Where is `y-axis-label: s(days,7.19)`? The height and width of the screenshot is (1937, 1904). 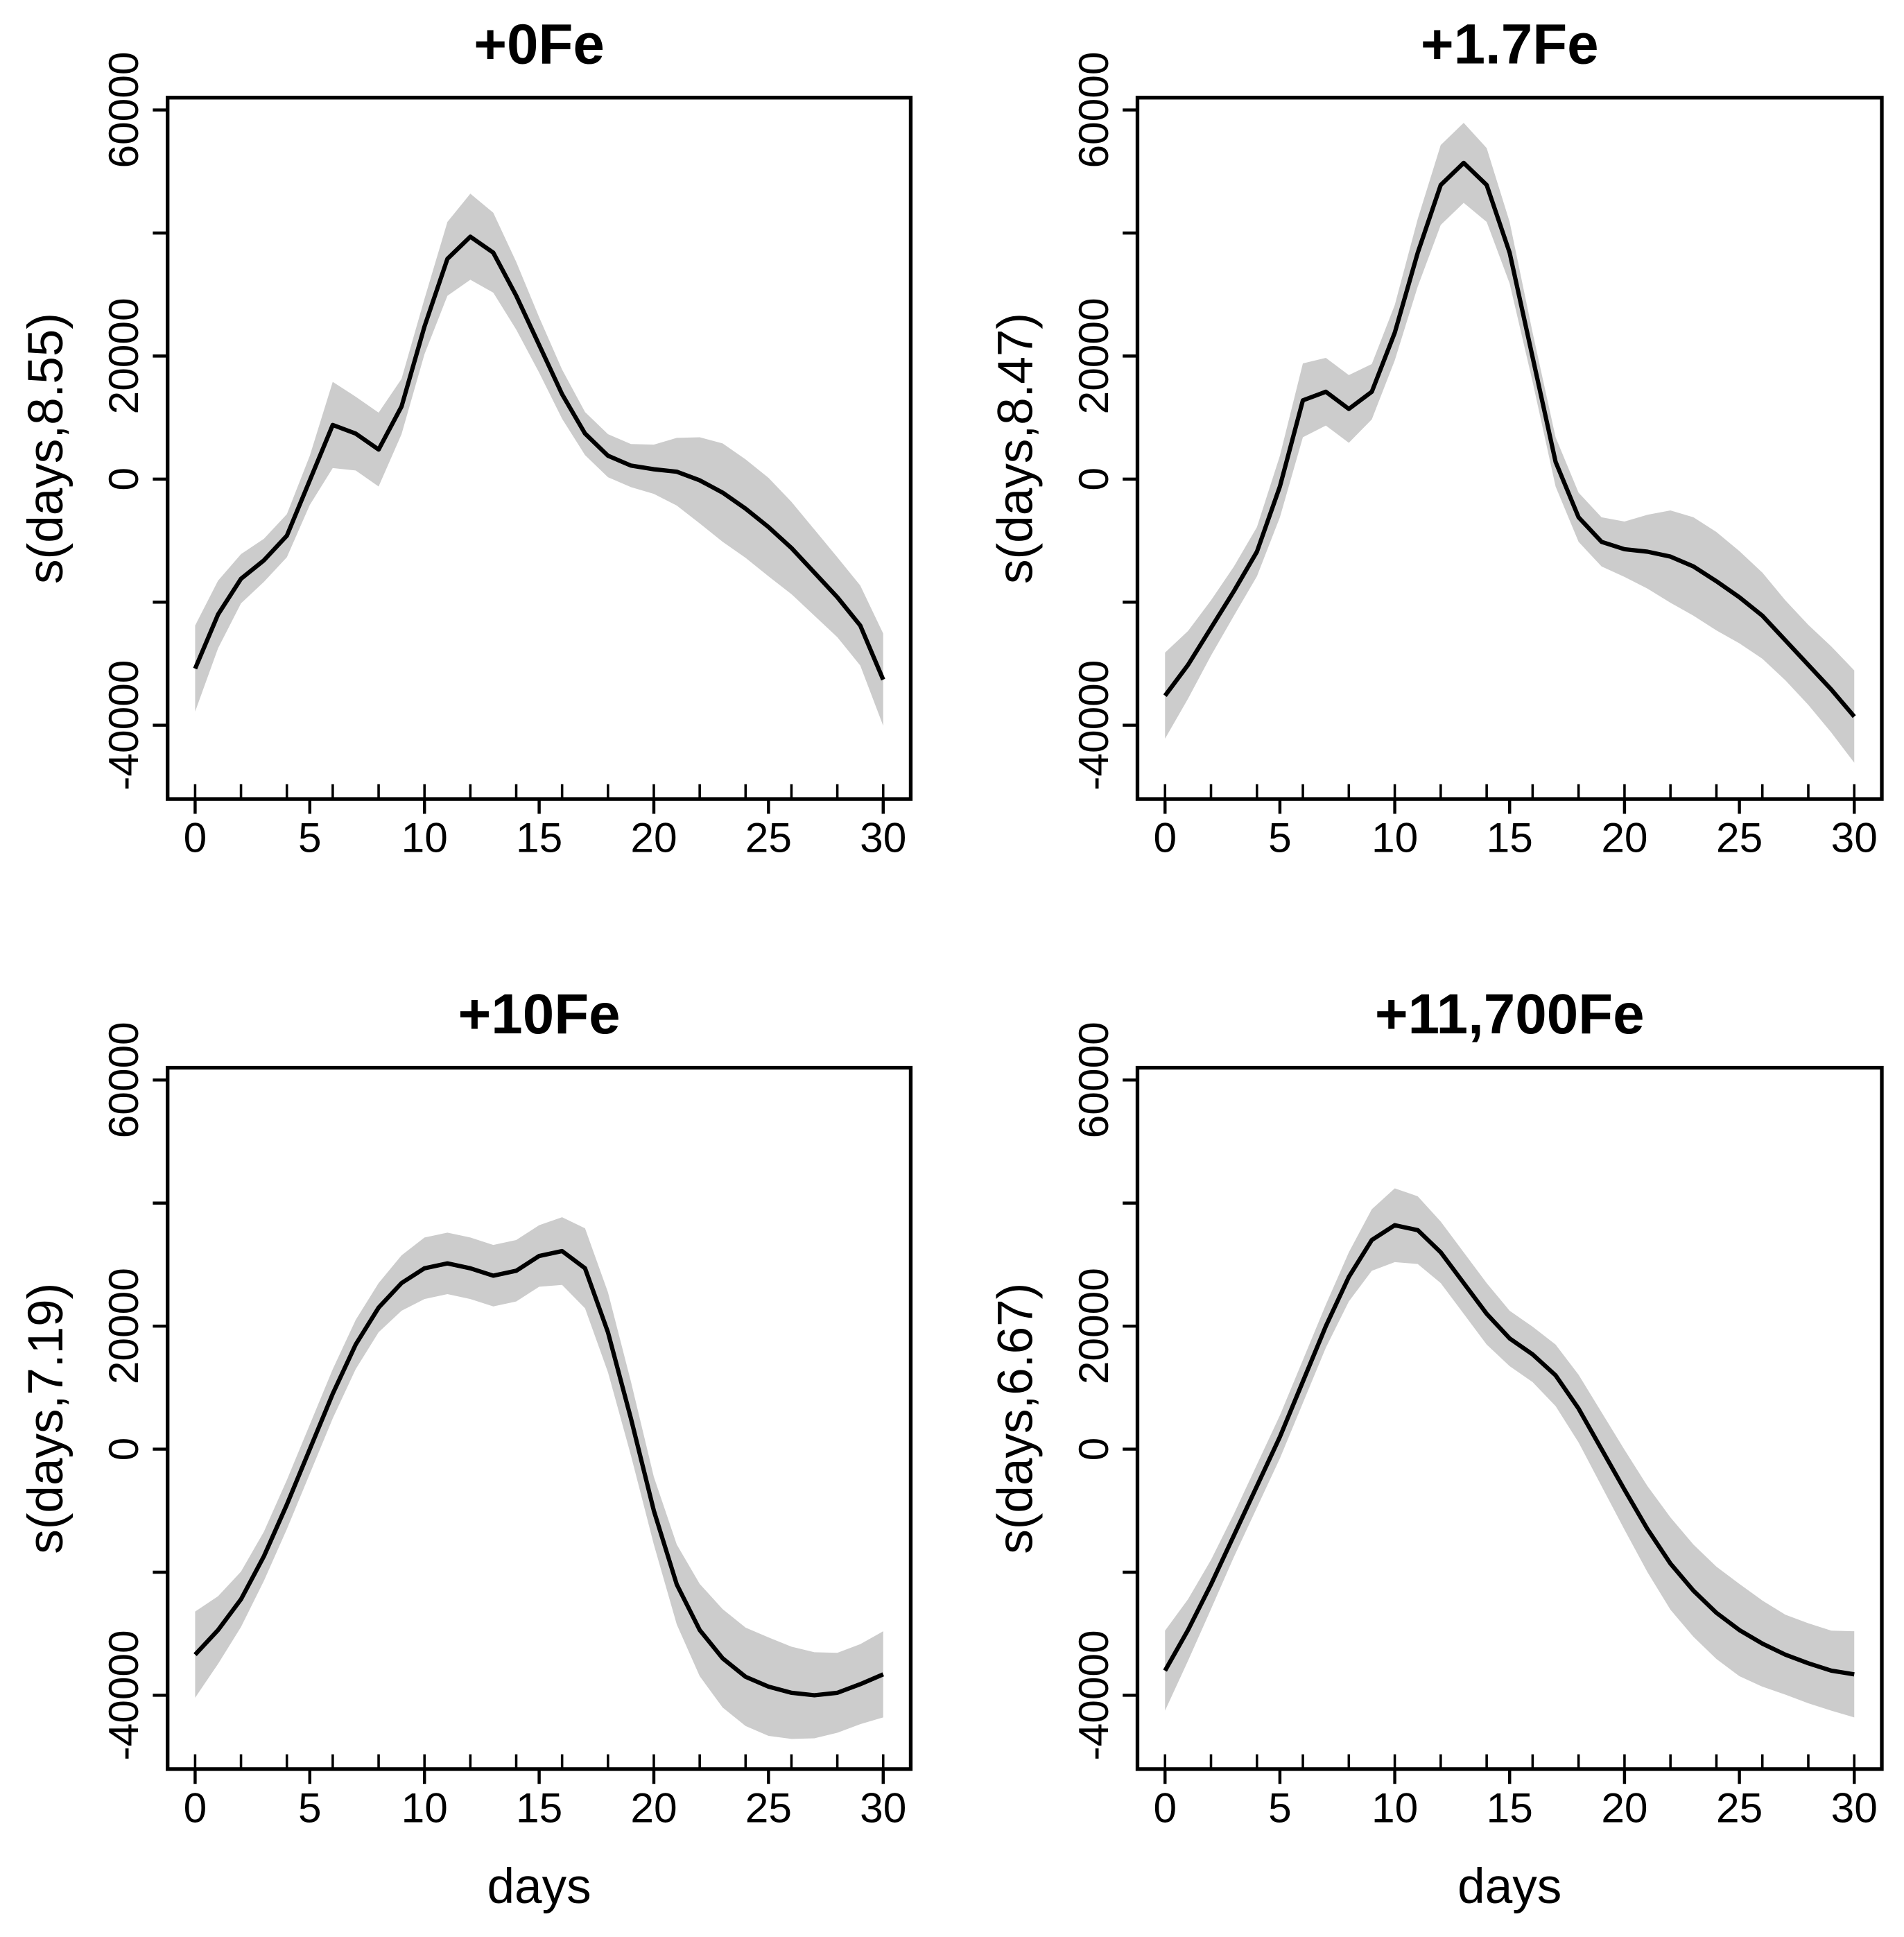
y-axis-label: s(days,7.19) is located at coordinates (46, 1418).